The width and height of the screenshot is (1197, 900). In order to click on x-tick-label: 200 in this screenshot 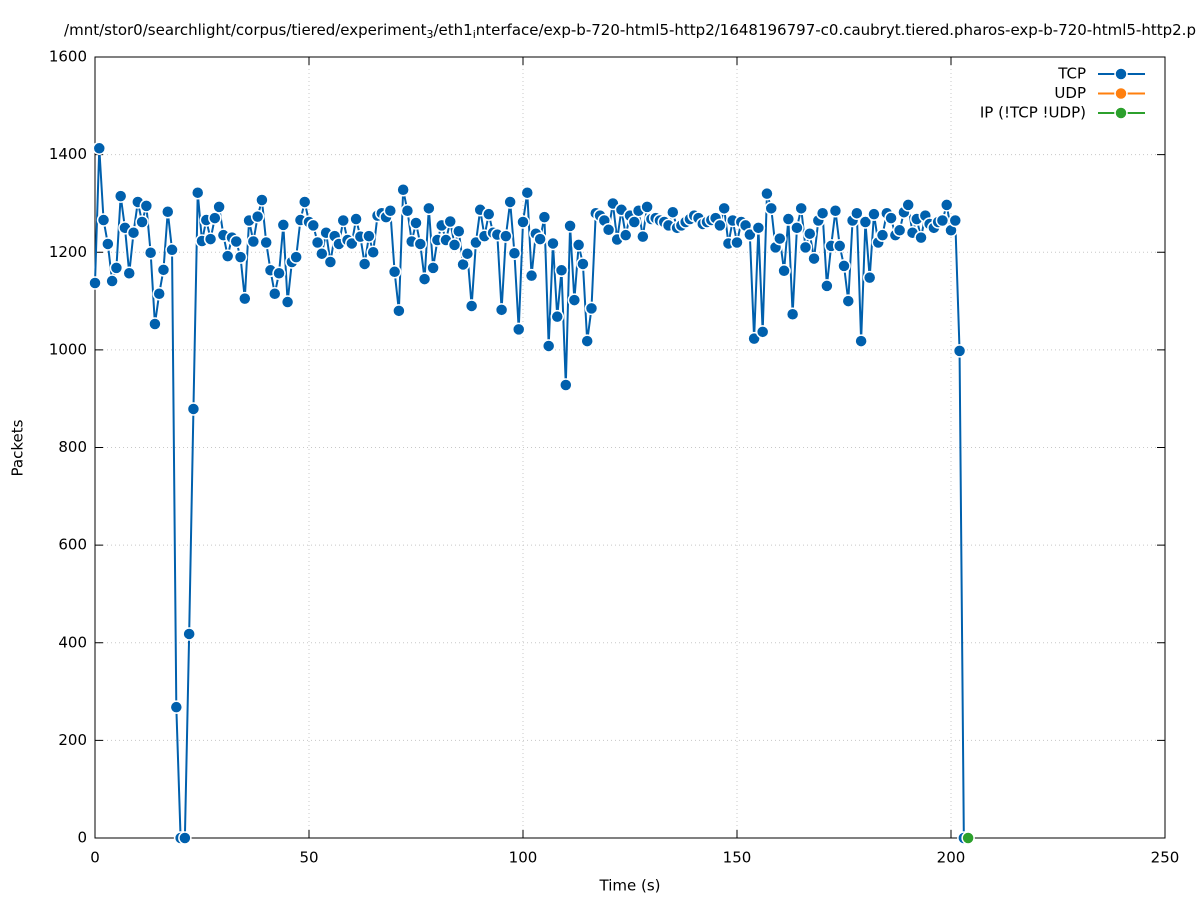, I will do `click(951, 858)`.